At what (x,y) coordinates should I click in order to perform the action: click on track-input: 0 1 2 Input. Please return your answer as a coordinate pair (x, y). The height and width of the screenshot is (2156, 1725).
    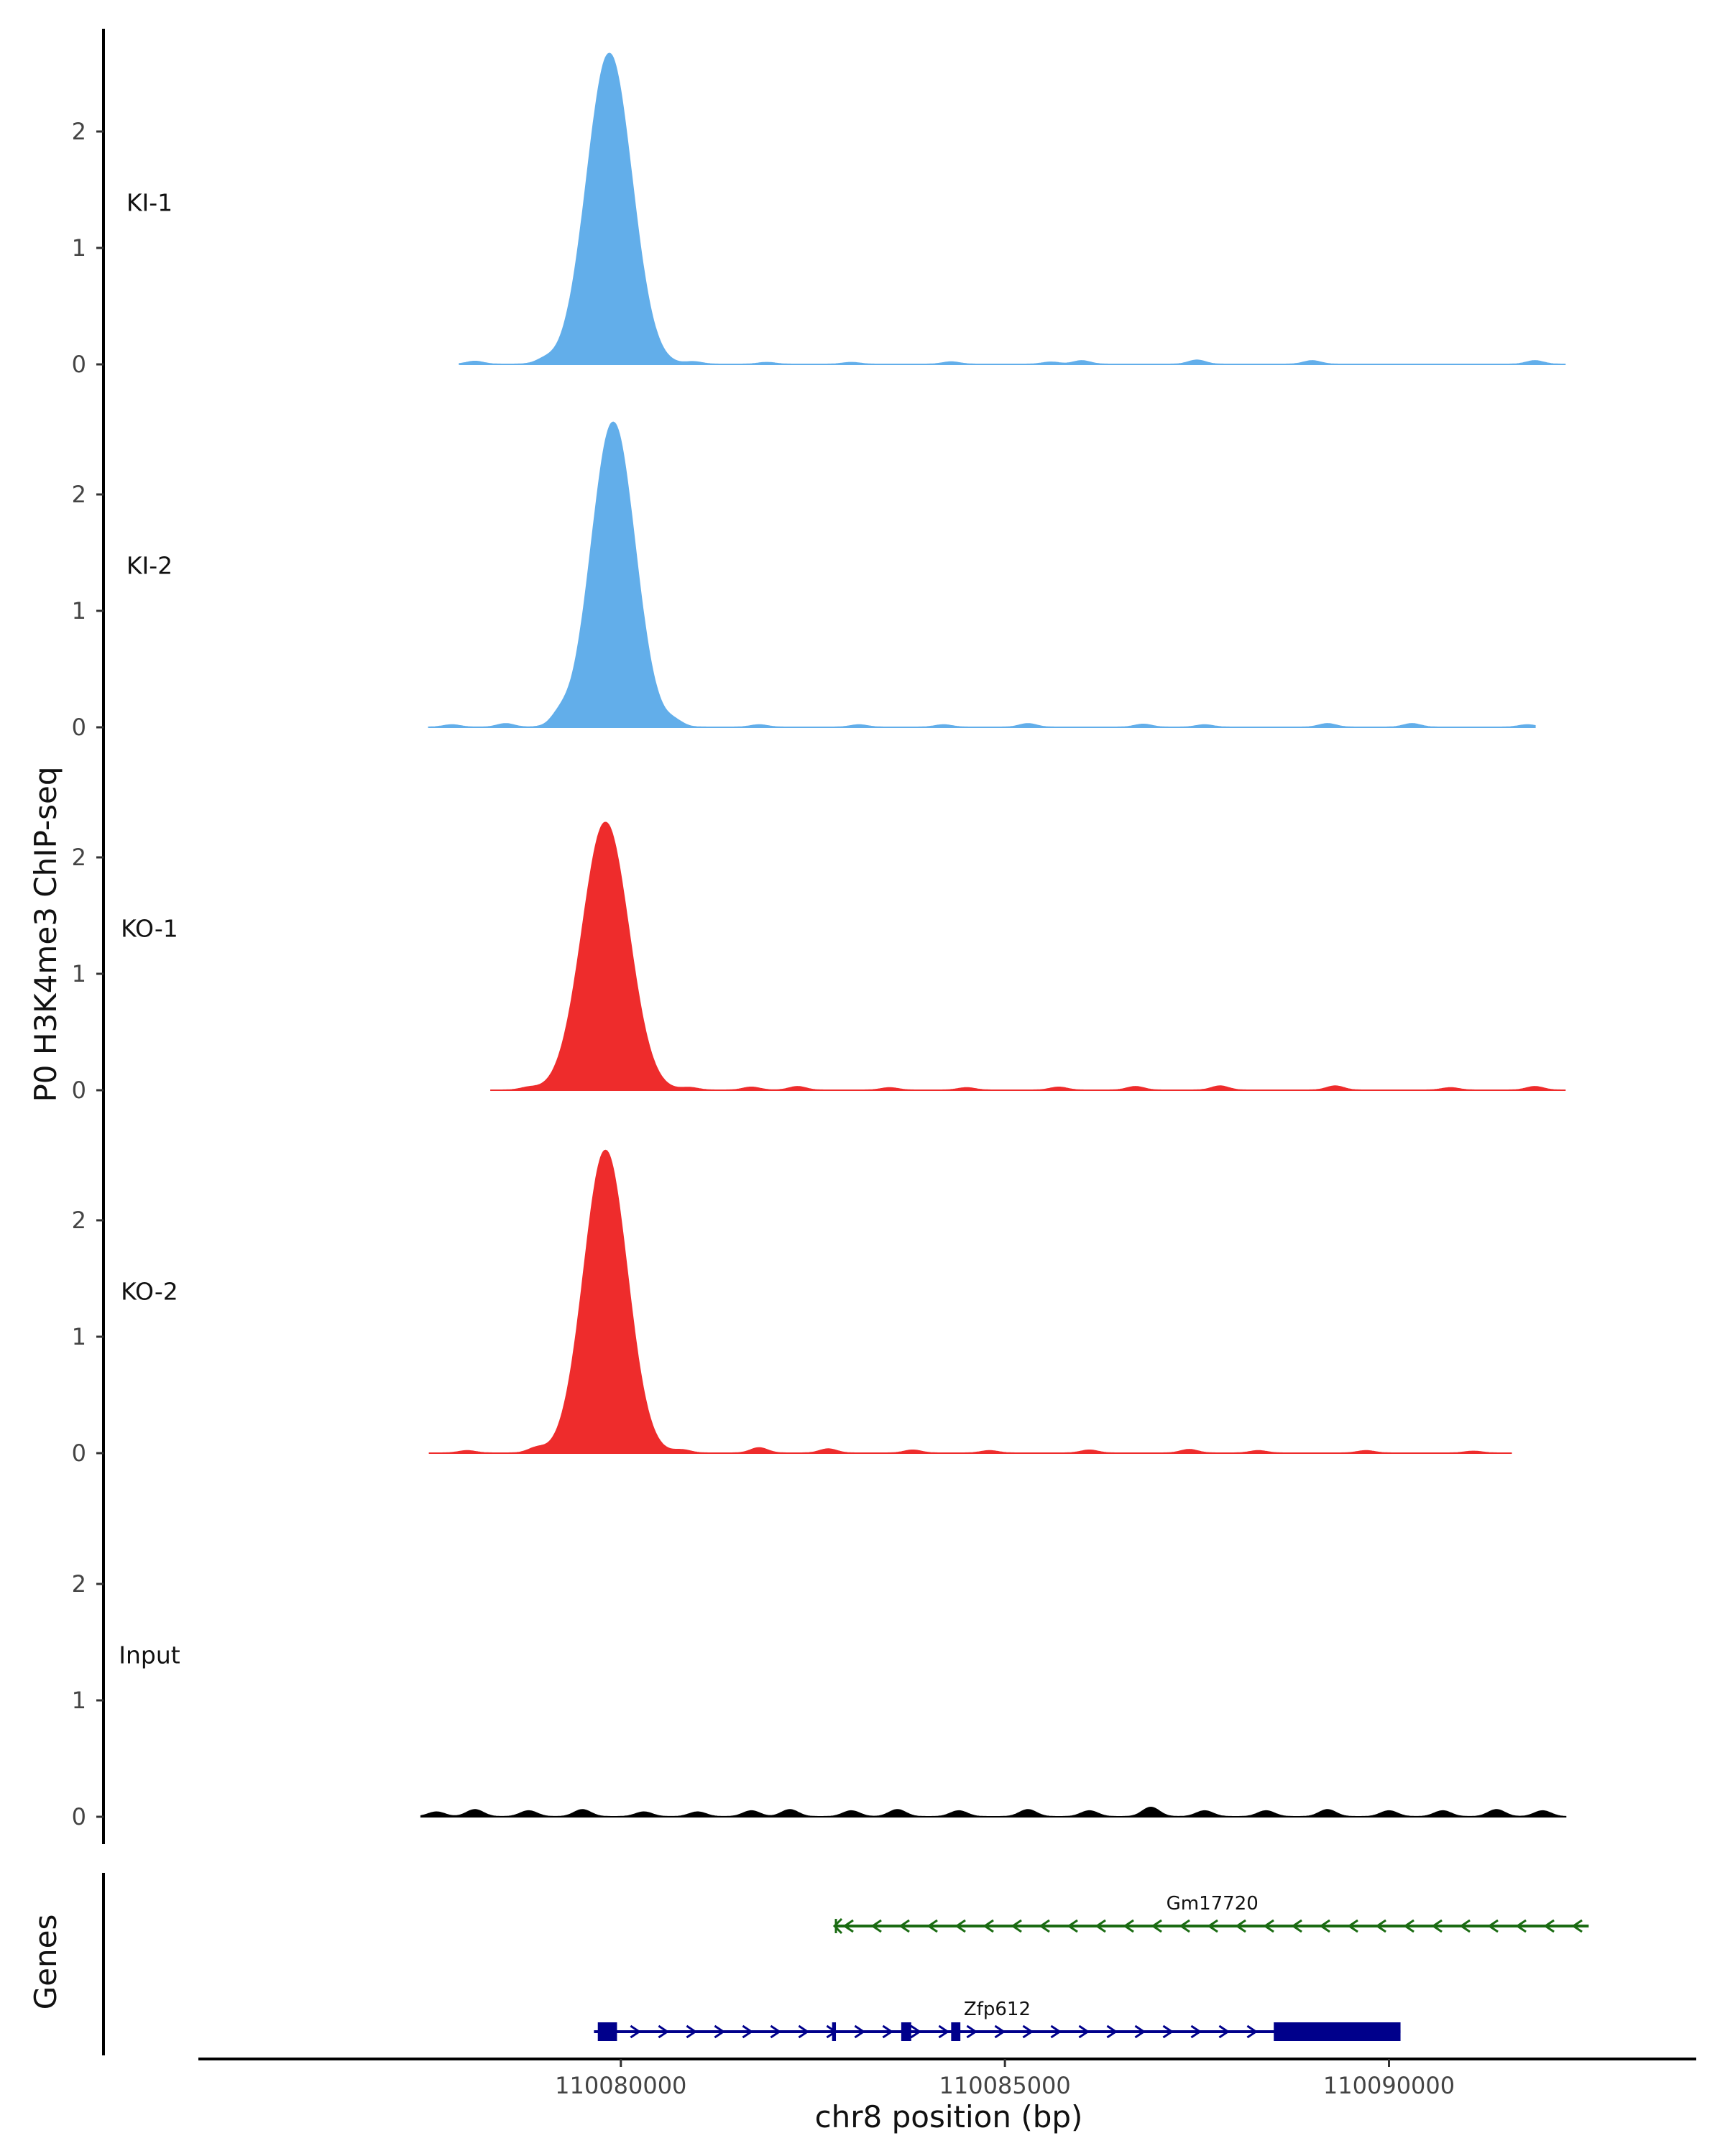
    Looking at the image, I should click on (819, 1662).